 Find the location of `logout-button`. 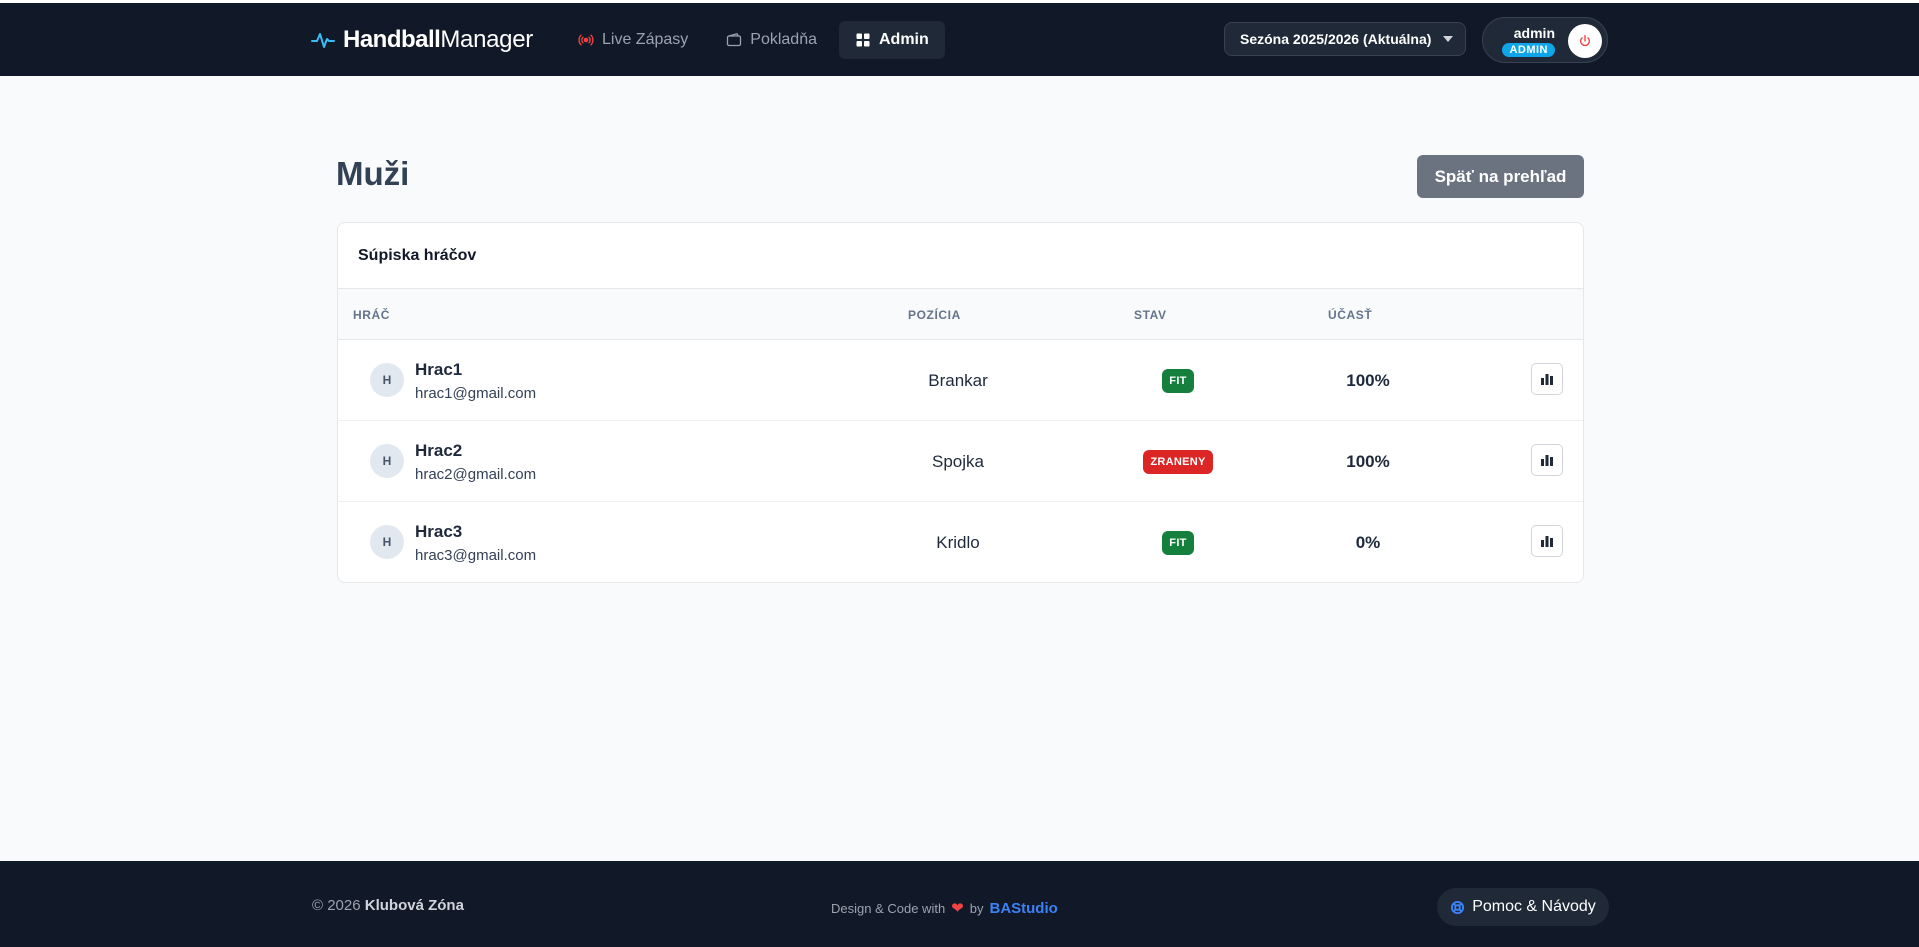

logout-button is located at coordinates (1585, 41).